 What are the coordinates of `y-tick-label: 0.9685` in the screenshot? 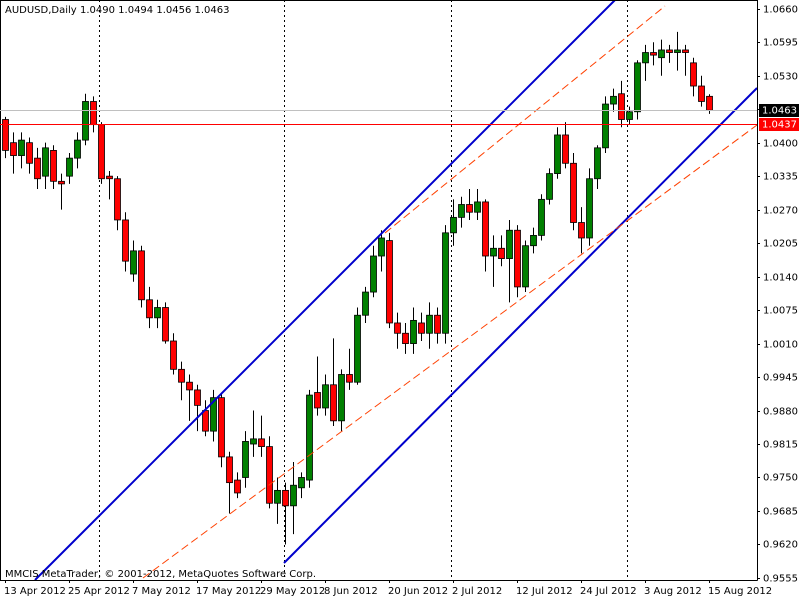 It's located at (780, 512).